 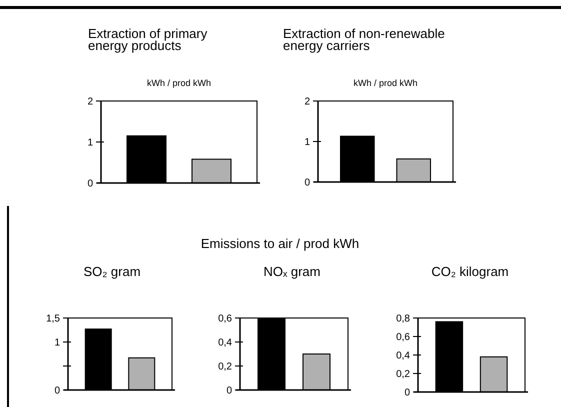 What do you see at coordinates (280, 243) in the screenshot?
I see `text: Emissions to air / prod kWh` at bounding box center [280, 243].